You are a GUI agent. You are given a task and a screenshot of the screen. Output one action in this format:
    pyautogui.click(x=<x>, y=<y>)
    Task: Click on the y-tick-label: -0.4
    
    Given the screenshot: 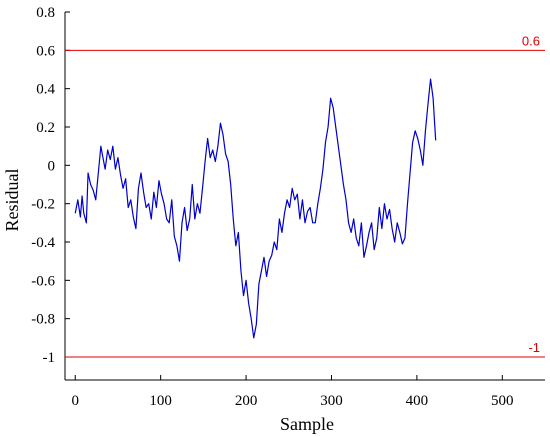 What is the action you would take?
    pyautogui.click(x=43, y=243)
    